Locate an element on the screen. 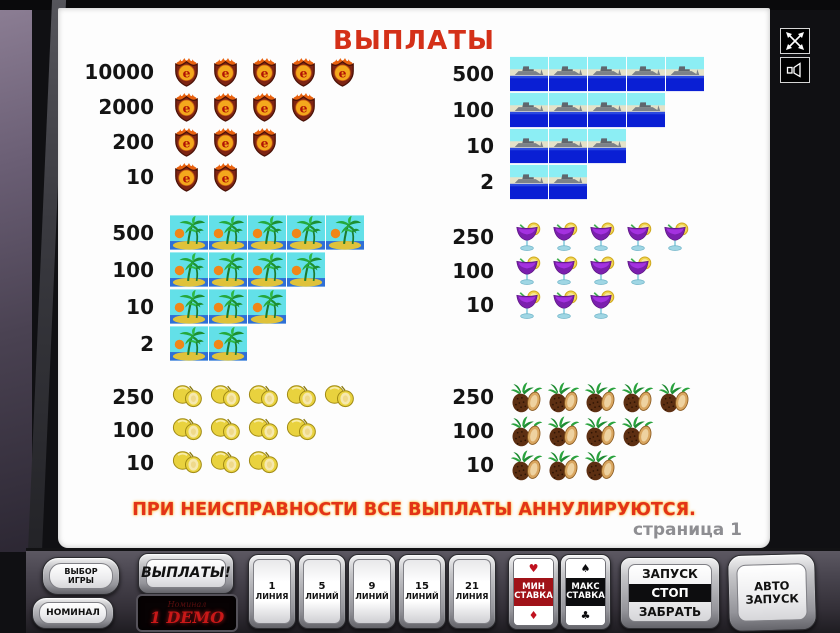 The height and width of the screenshot is (633, 840). paytable-row: 500 is located at coordinates (564, 74).